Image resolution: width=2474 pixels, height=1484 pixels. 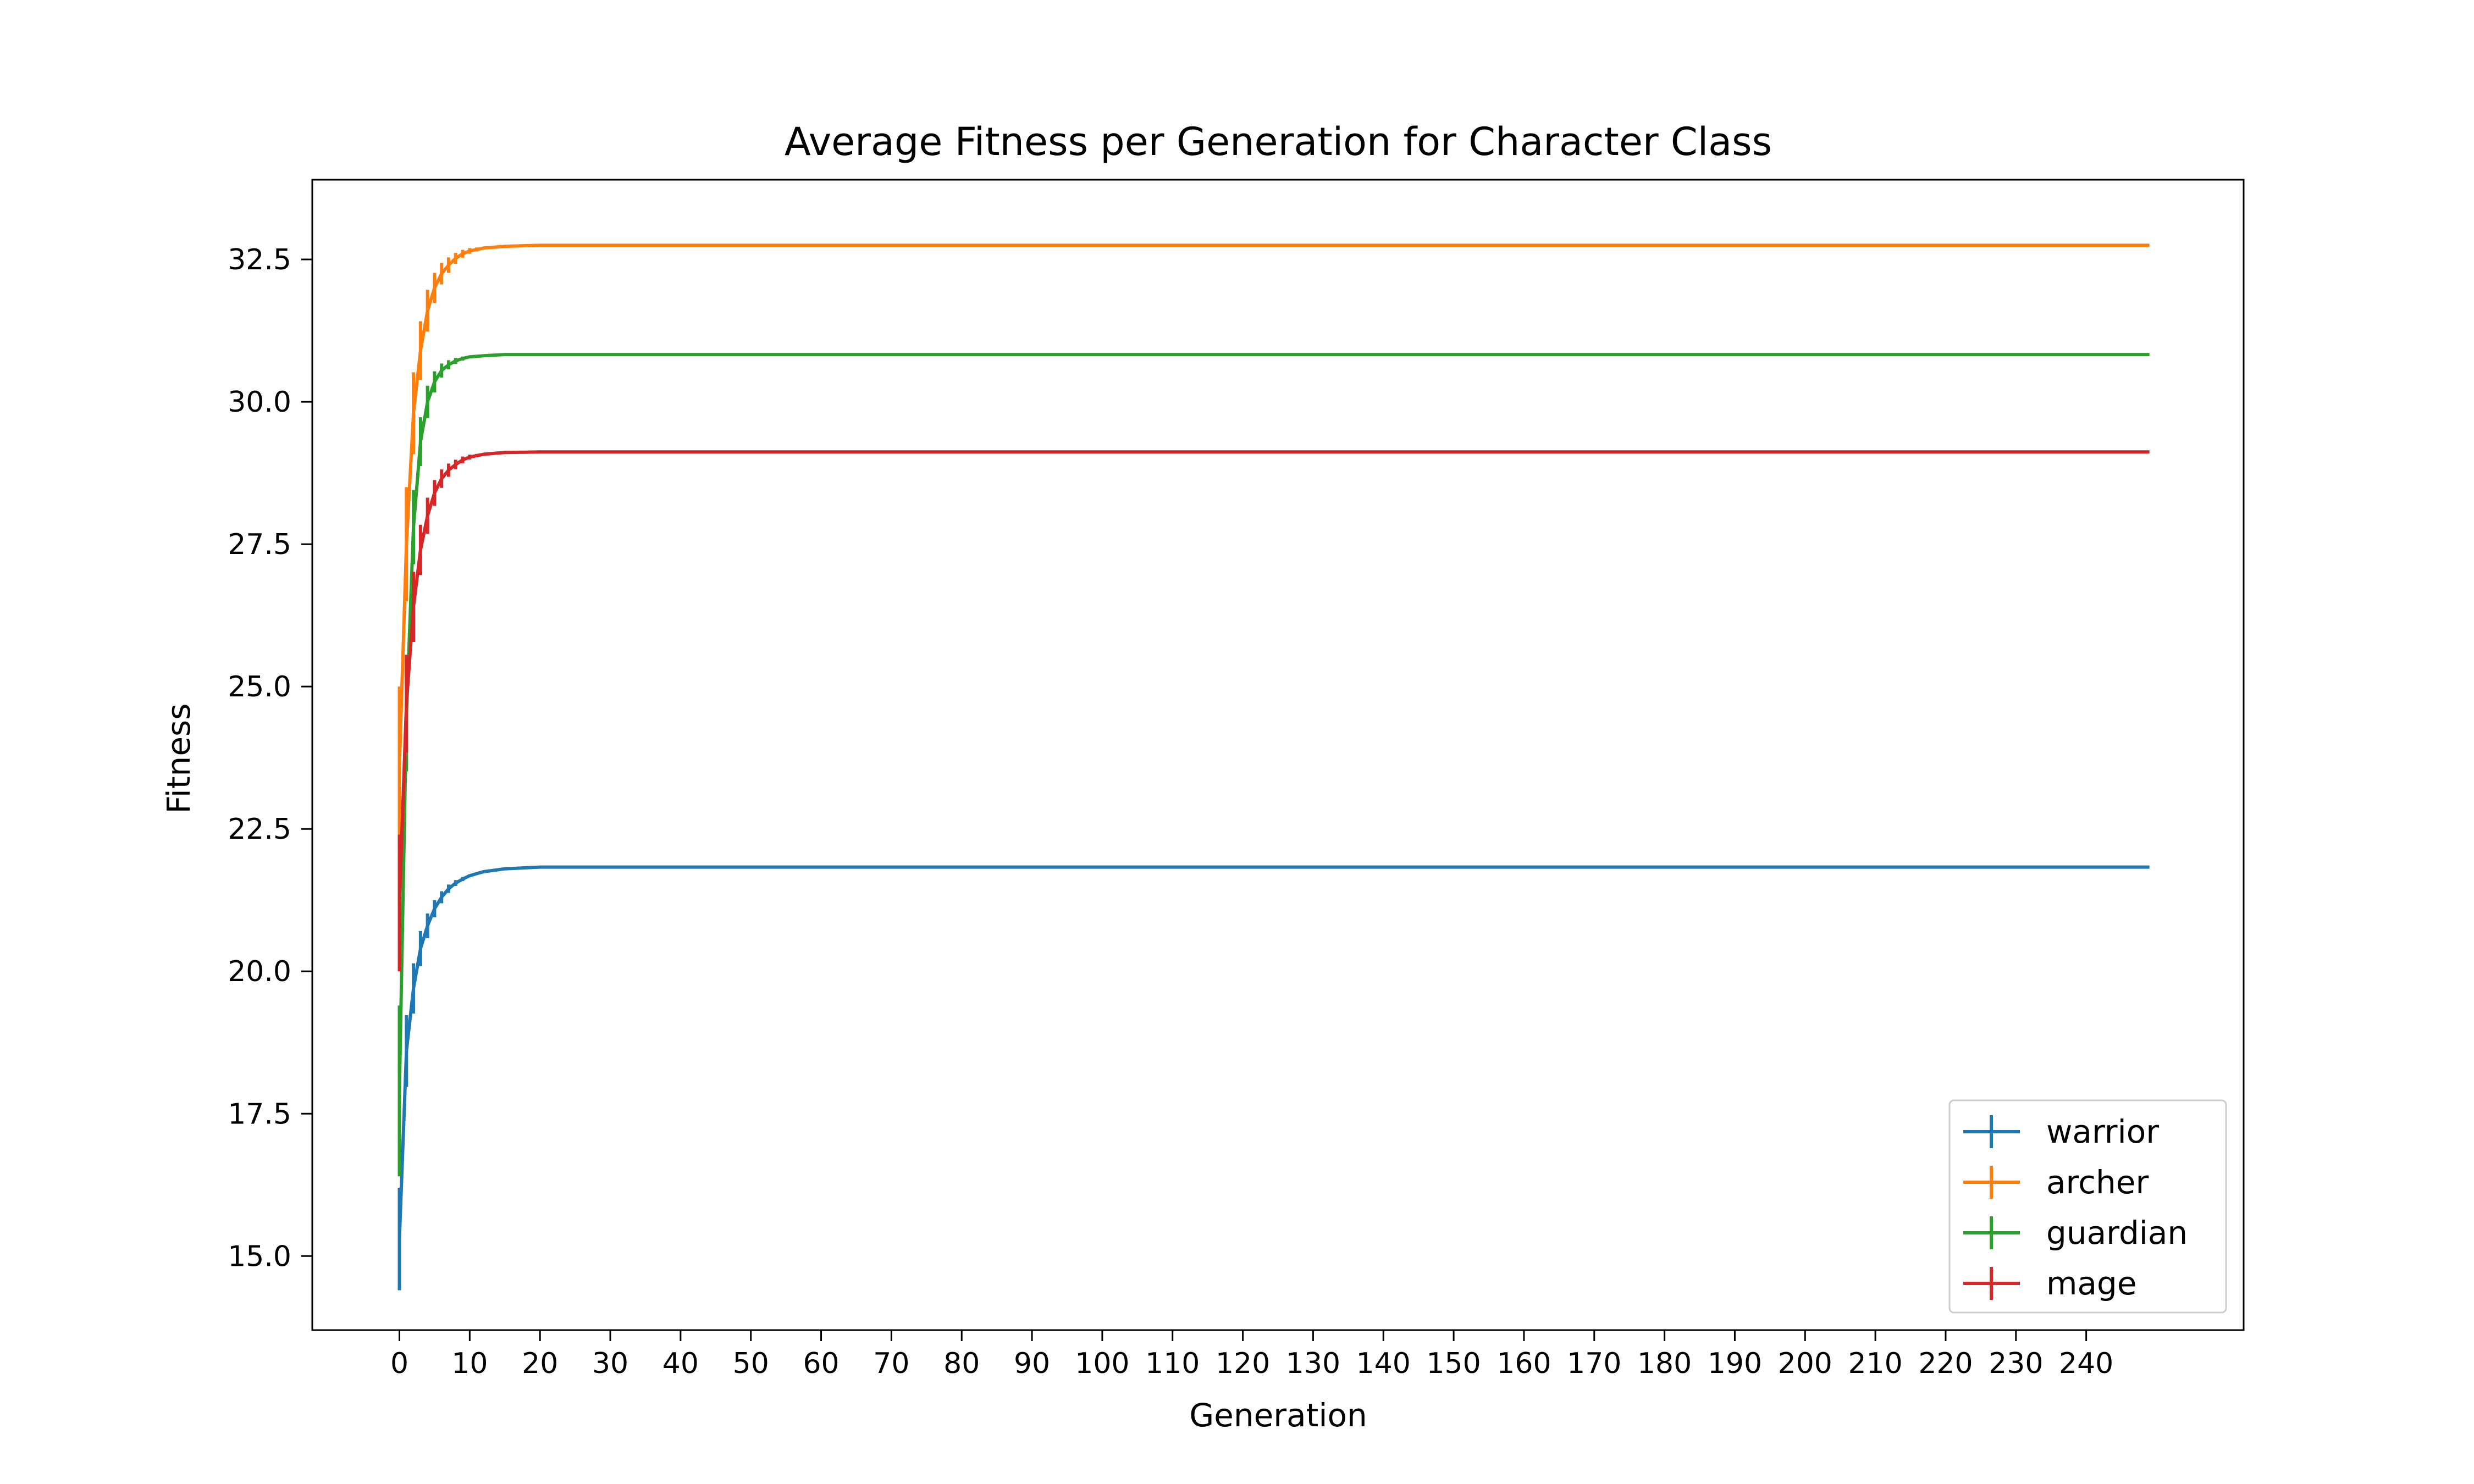 What do you see at coordinates (891, 1363) in the screenshot?
I see `x-tick-label: 70` at bounding box center [891, 1363].